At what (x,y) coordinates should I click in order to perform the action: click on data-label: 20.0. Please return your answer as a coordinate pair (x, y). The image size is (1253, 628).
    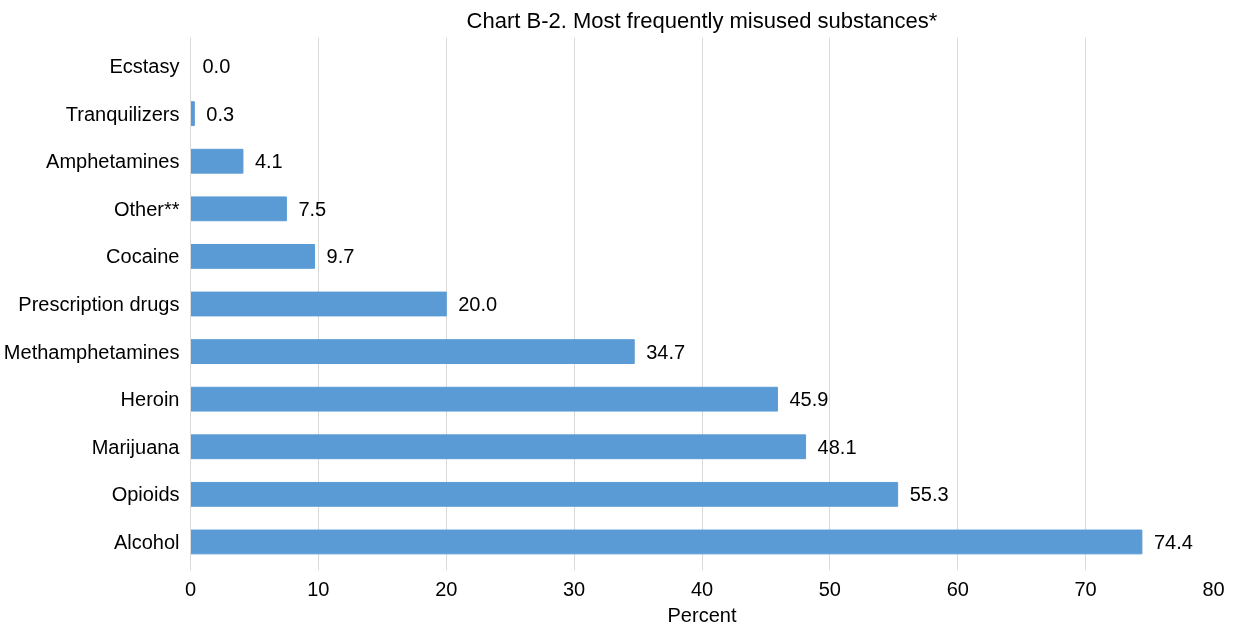
    Looking at the image, I should click on (478, 304).